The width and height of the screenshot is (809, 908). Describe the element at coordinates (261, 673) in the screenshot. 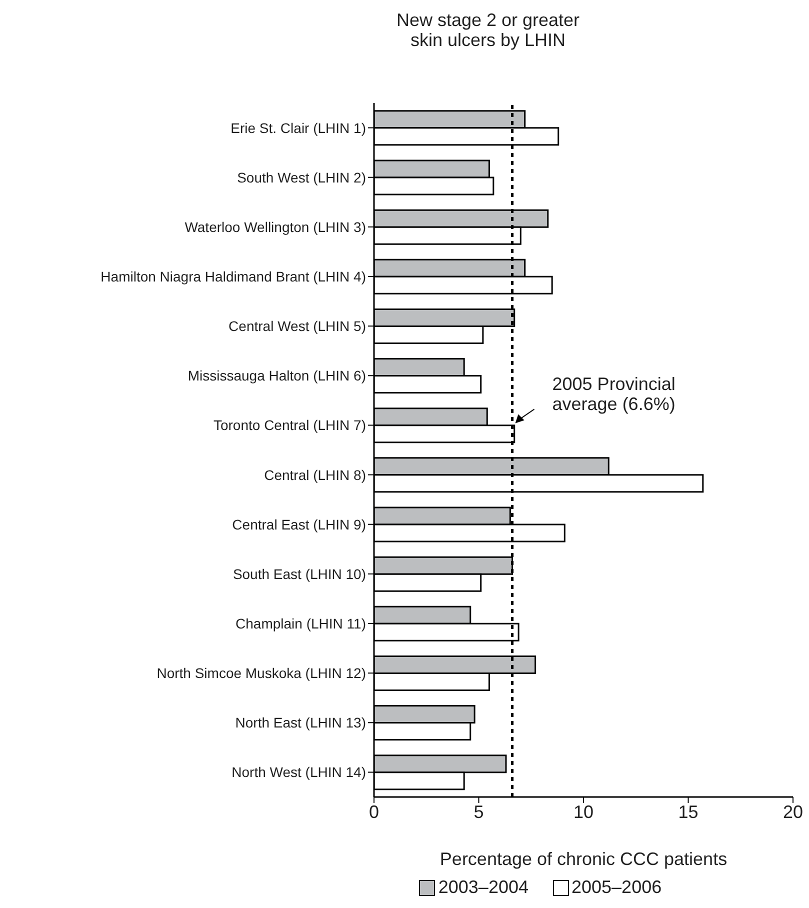

I see `y-tick-label: North Simcoe Muskoka (LHIN 12)` at that location.